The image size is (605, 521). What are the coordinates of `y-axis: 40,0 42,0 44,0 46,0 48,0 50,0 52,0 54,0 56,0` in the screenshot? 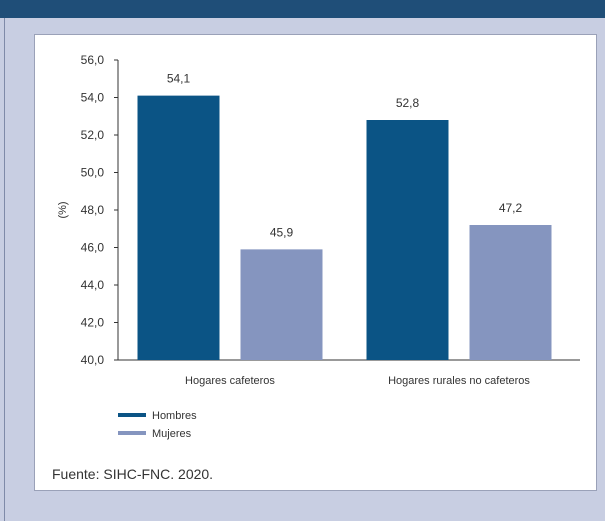 It's located at (100, 210).